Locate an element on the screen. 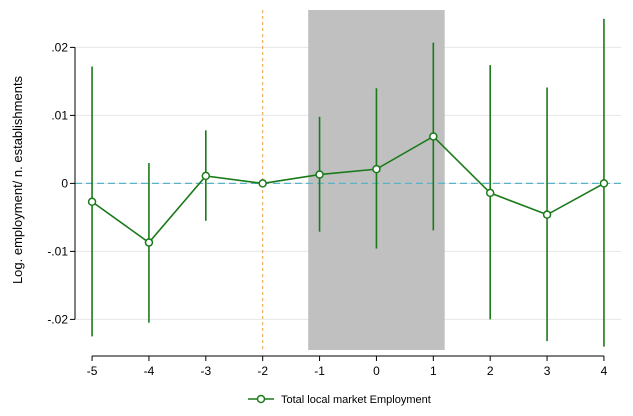  y-tick-label: .02 is located at coordinates (59, 47).